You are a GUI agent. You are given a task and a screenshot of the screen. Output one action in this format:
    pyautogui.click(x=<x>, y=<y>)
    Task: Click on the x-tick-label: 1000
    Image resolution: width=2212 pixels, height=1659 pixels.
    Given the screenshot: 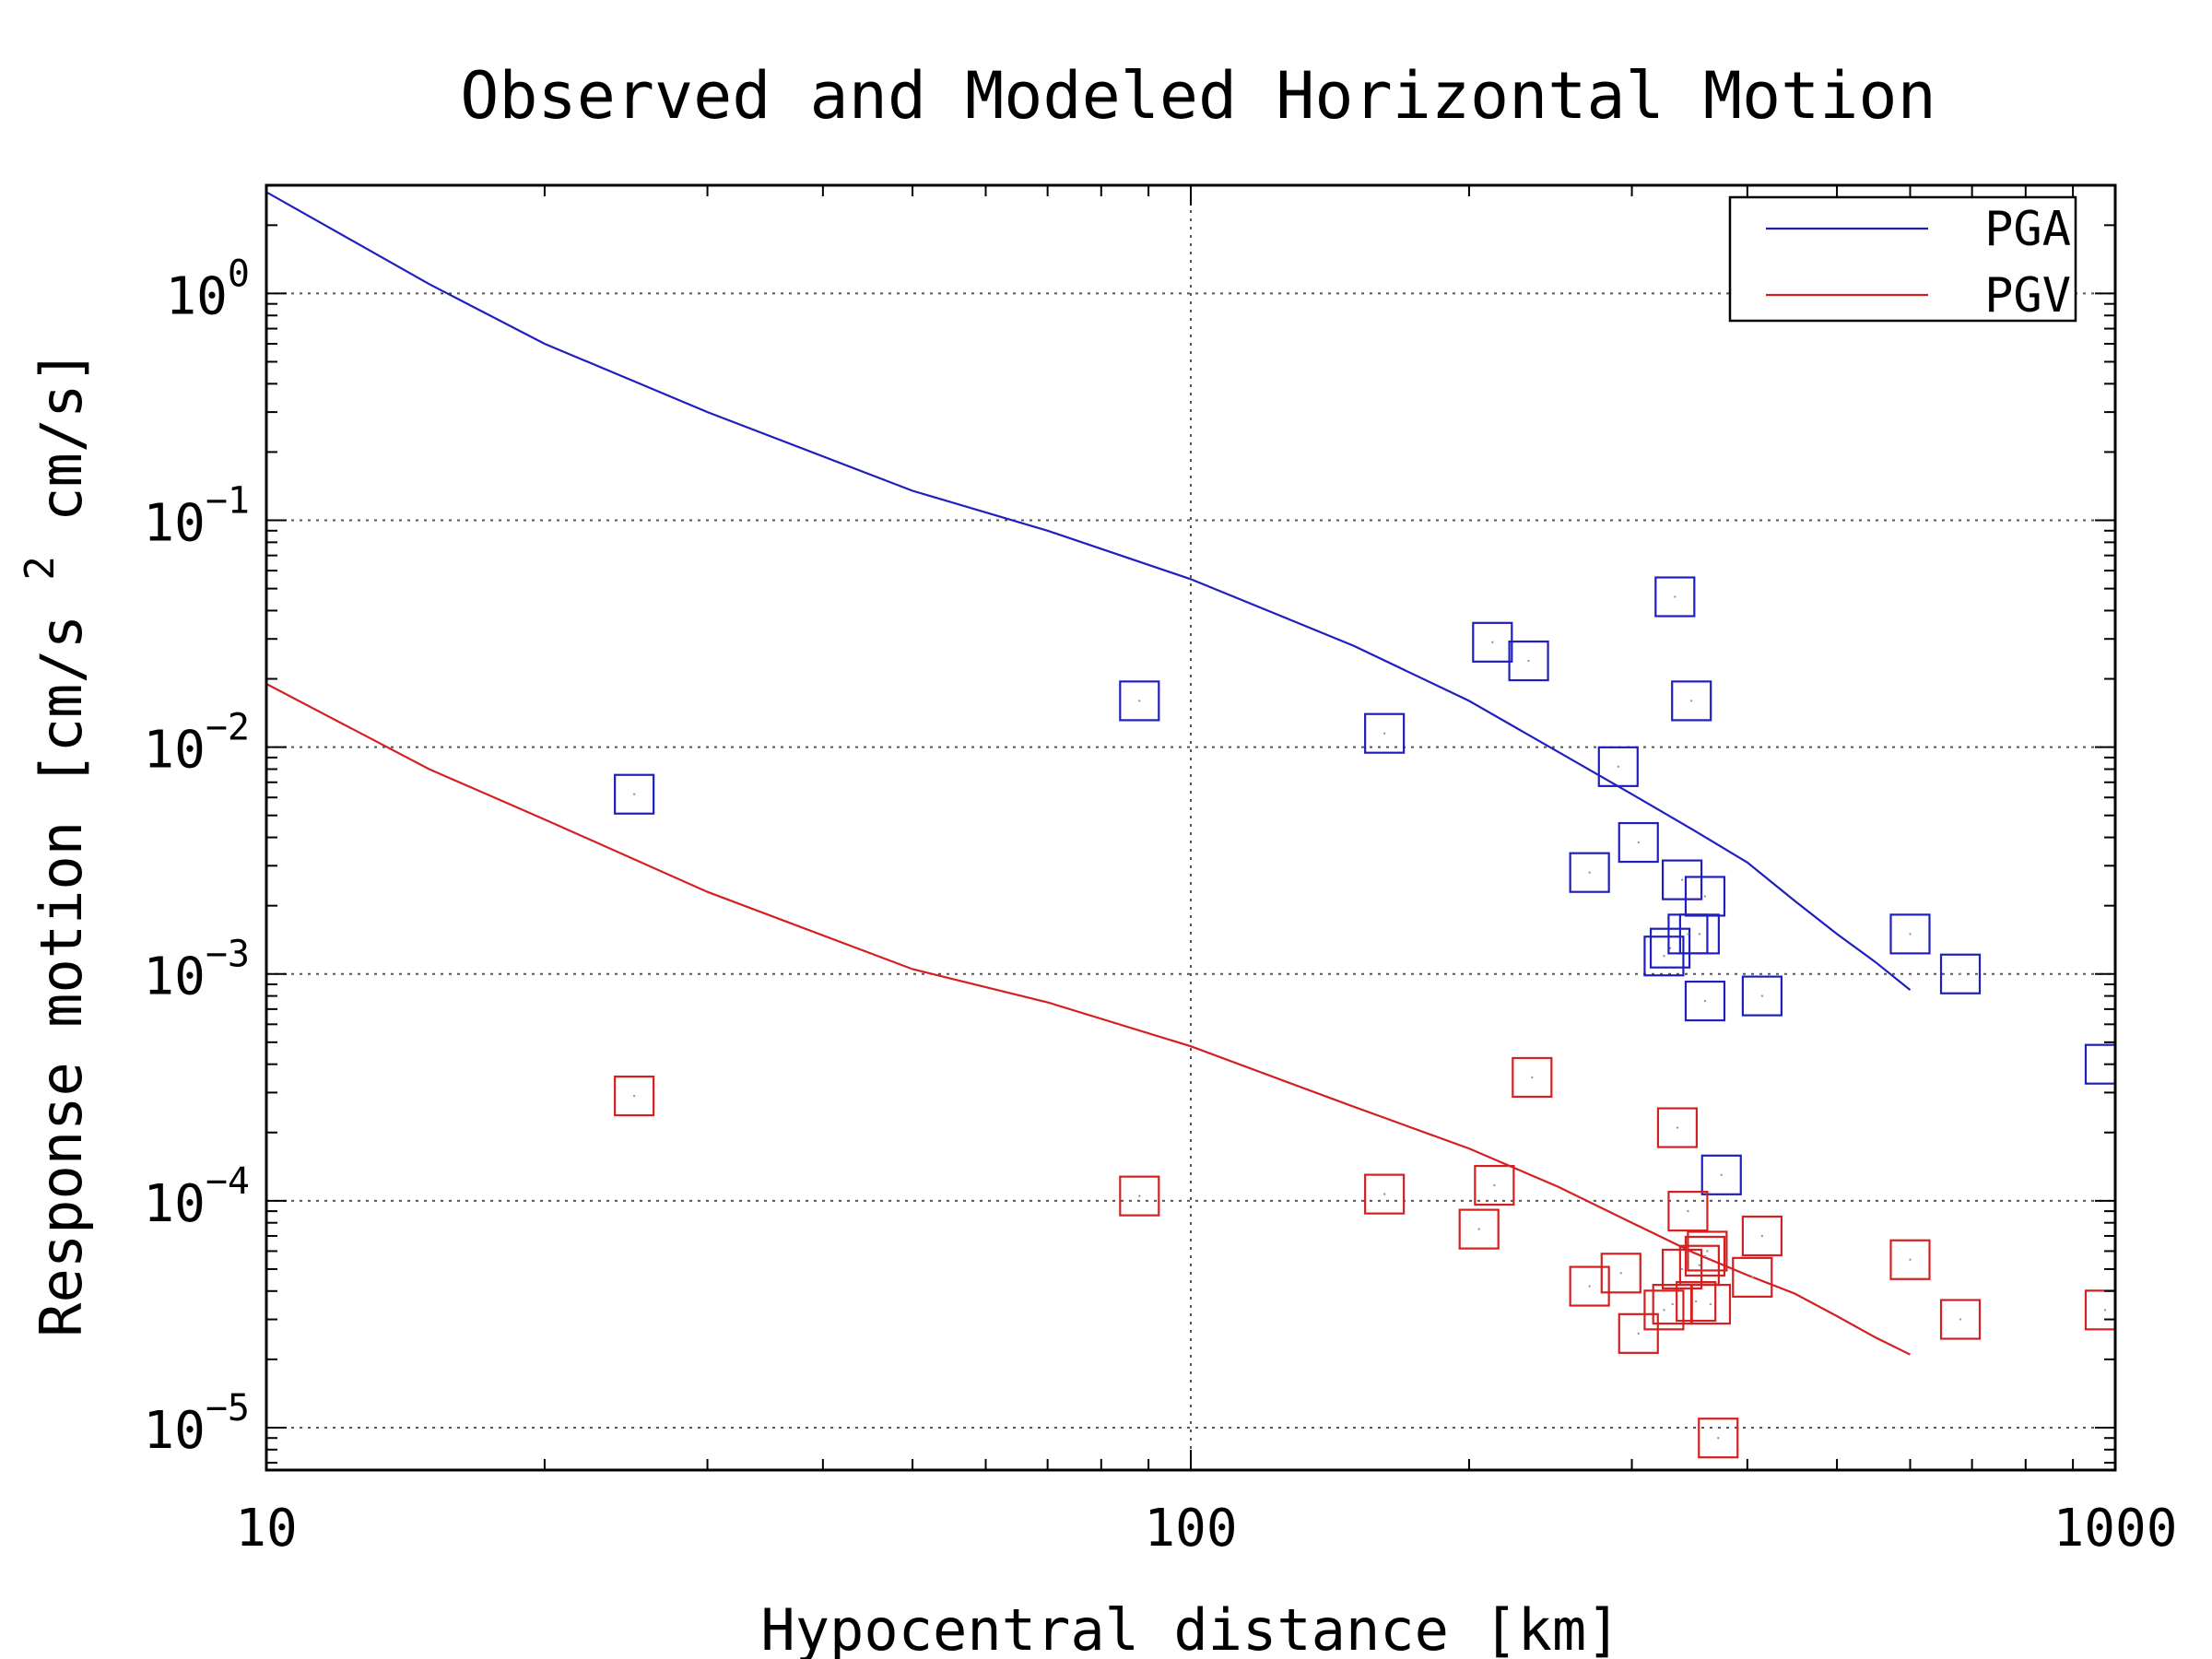 What is the action you would take?
    pyautogui.click(x=2115, y=1529)
    